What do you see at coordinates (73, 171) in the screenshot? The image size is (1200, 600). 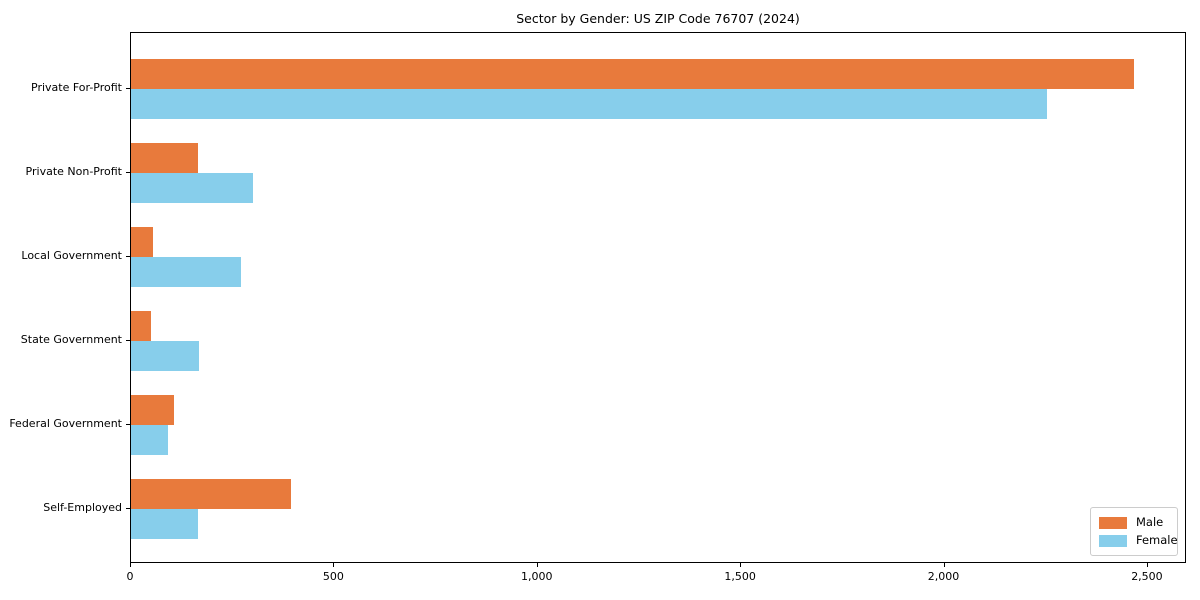 I see `y-tick-label: Private Non-Profit` at bounding box center [73, 171].